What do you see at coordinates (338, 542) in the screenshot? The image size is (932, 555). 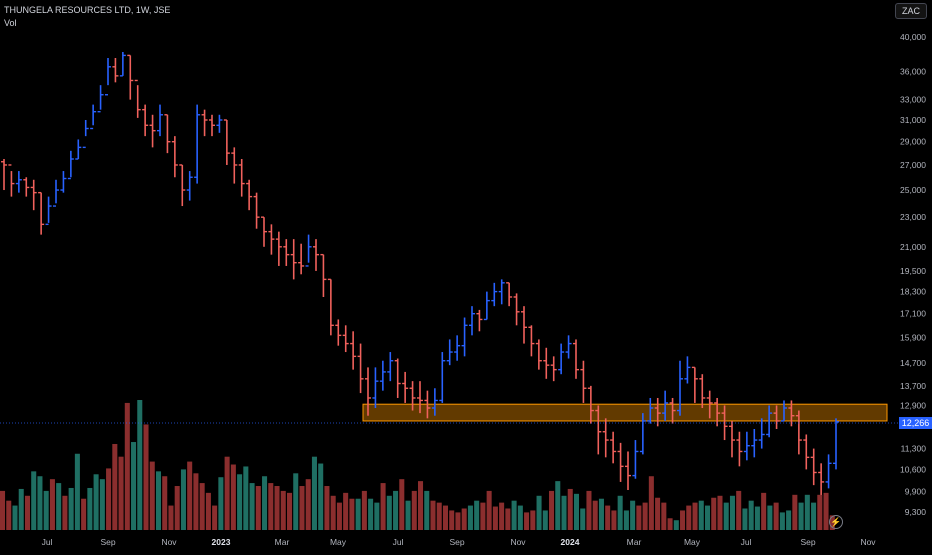 I see `time-tick-label: May` at bounding box center [338, 542].